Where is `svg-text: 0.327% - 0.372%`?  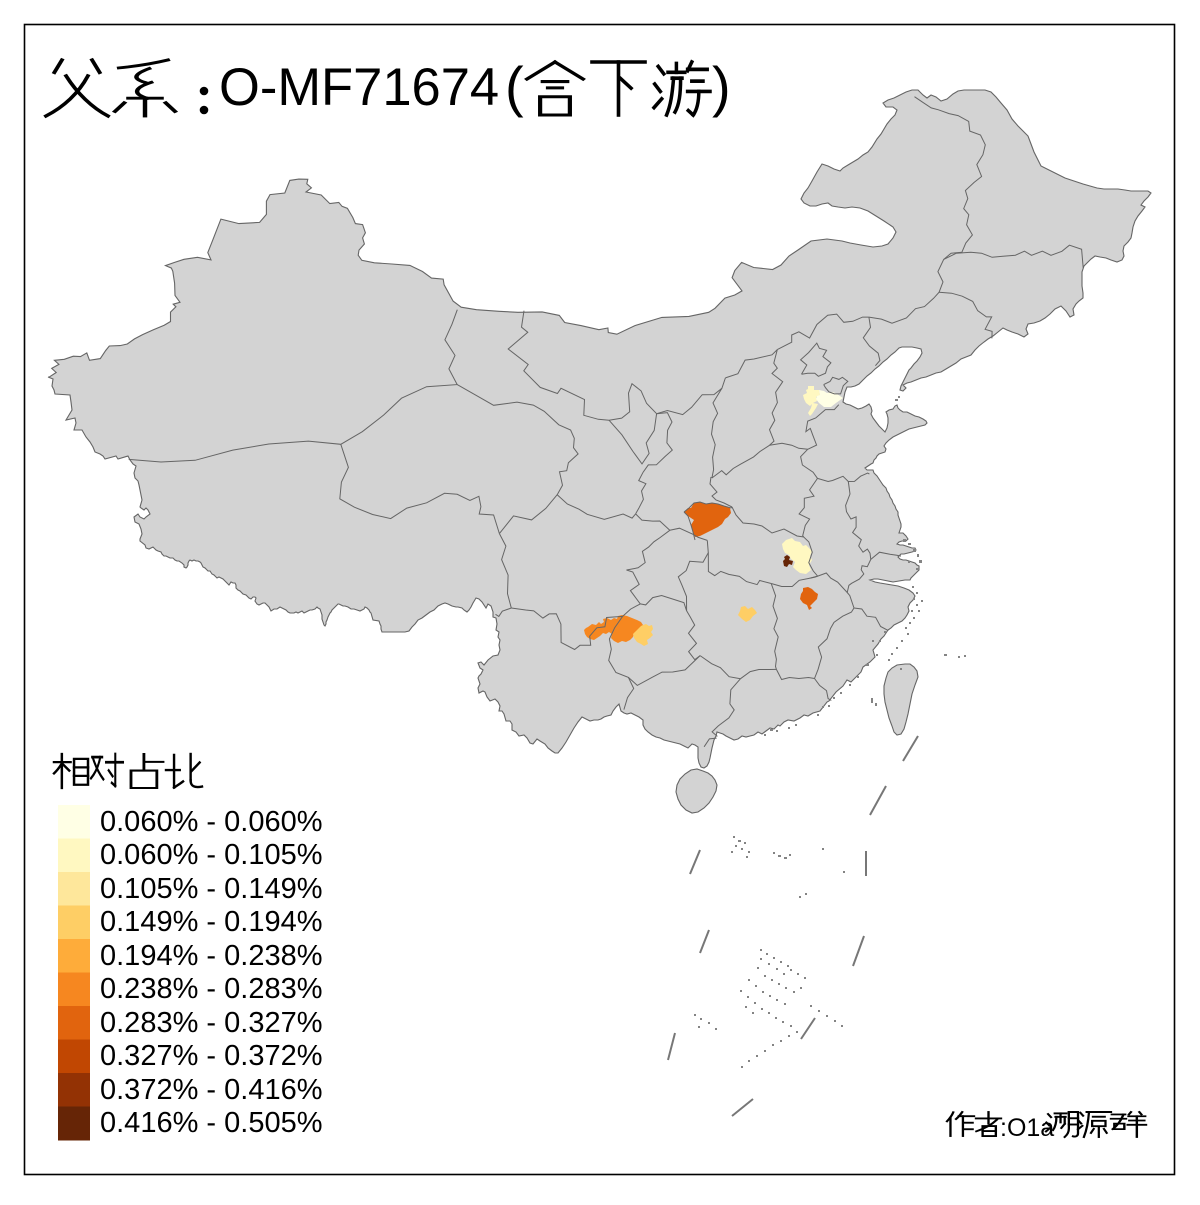
svg-text: 0.327% - 0.372% is located at coordinates (211, 1056).